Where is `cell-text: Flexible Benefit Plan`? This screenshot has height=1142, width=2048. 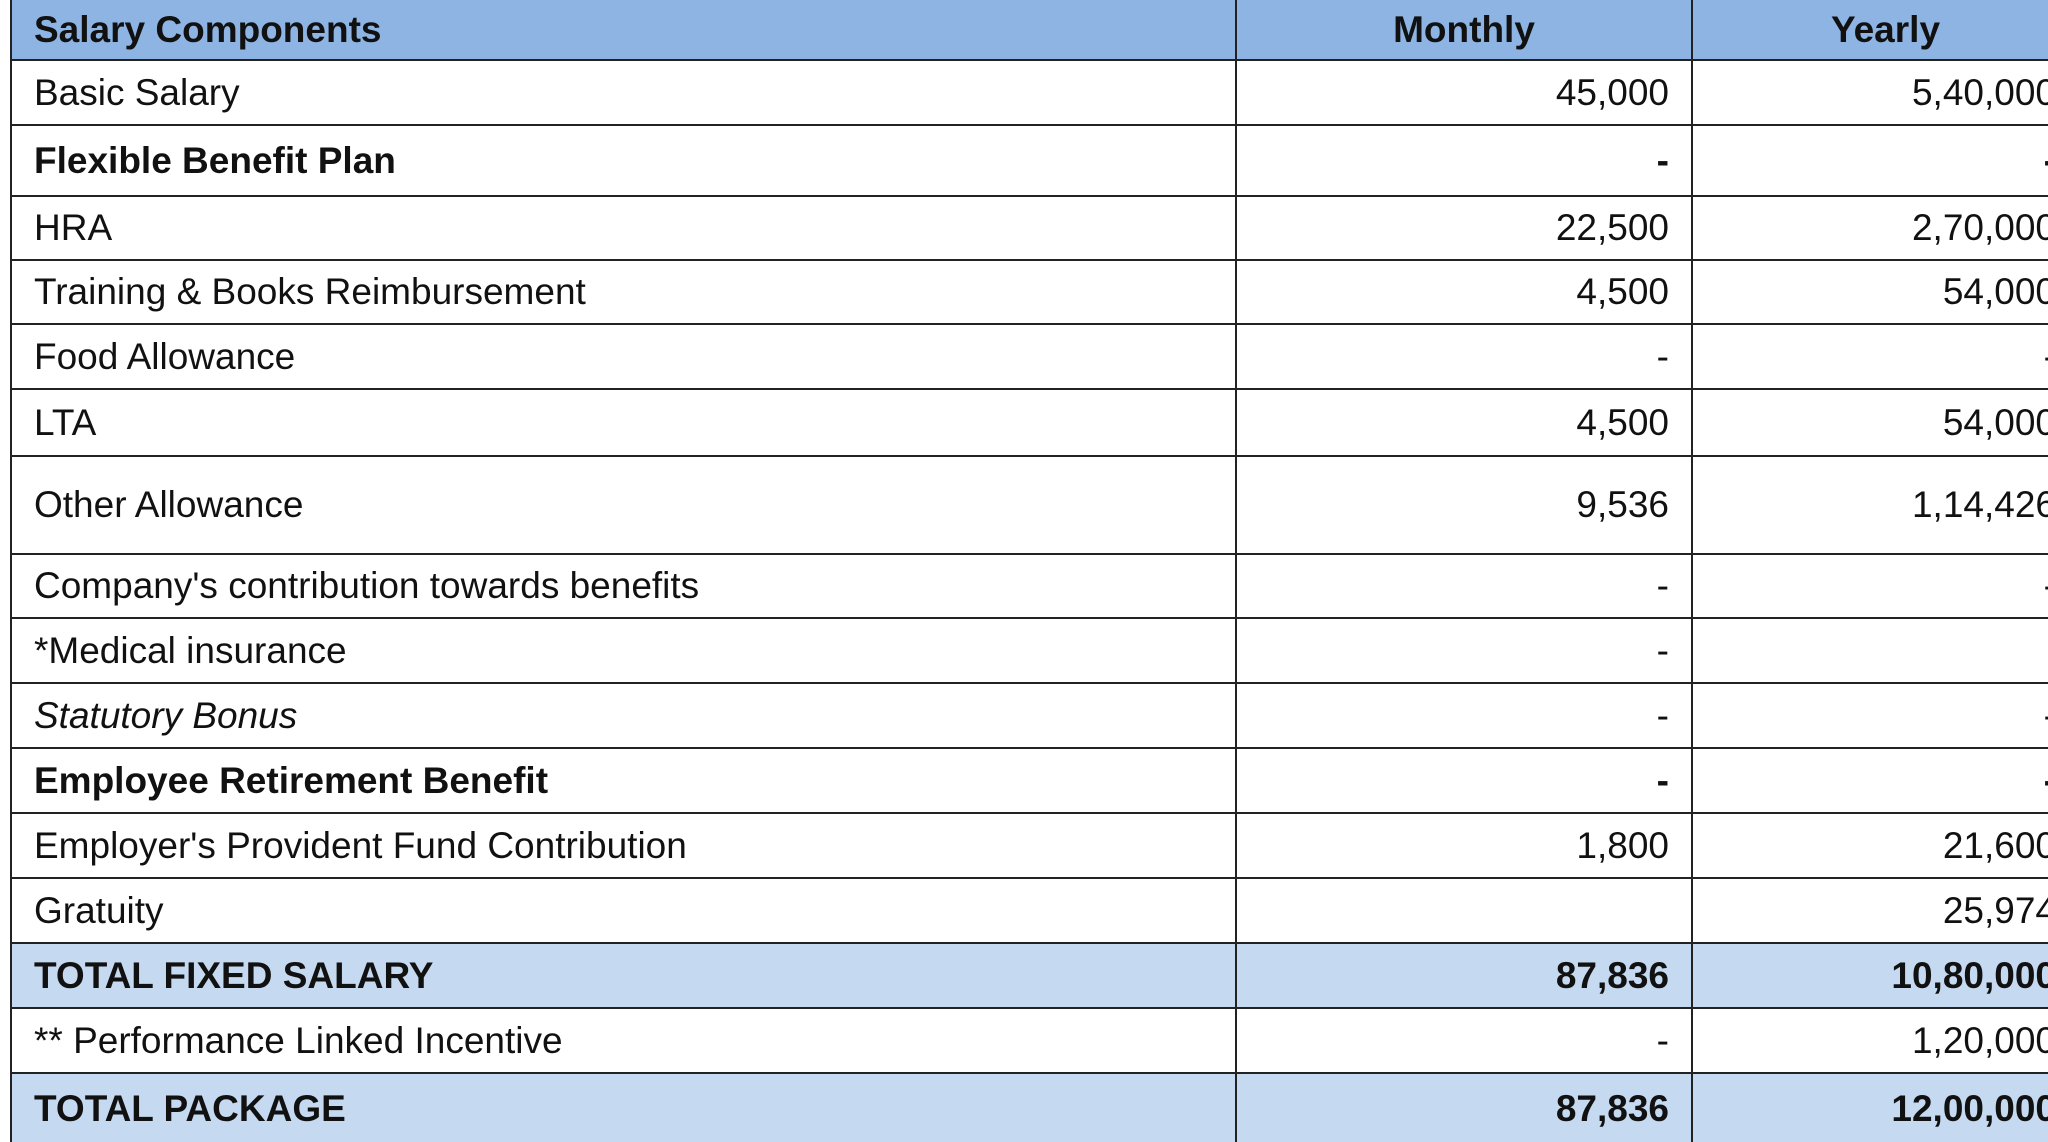 cell-text: Flexible Benefit Plan is located at coordinates (215, 160).